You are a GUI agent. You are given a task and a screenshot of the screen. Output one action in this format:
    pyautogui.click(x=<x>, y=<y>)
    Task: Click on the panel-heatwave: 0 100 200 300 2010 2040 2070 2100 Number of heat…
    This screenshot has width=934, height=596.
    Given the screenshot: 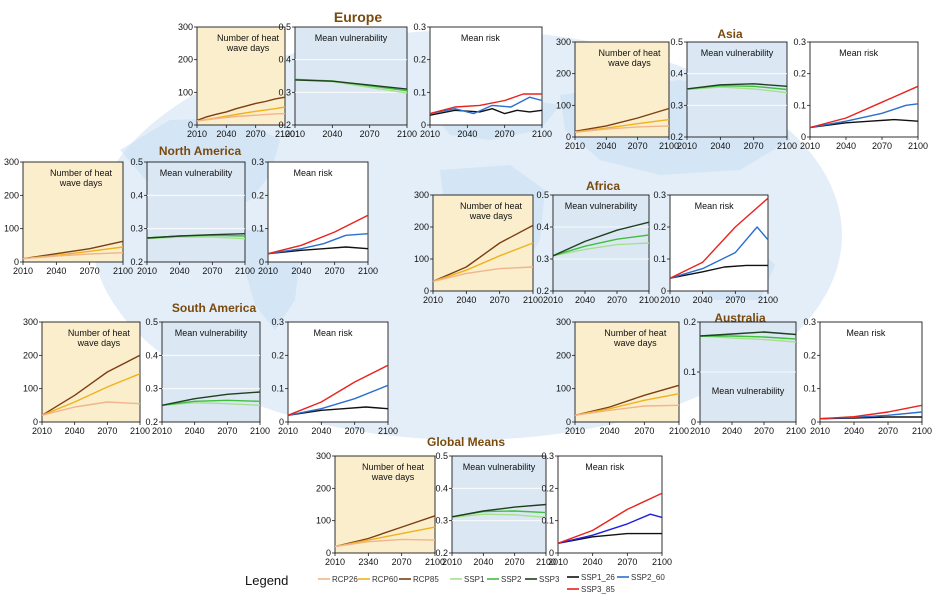 What is the action you would take?
    pyautogui.click(x=236, y=80)
    